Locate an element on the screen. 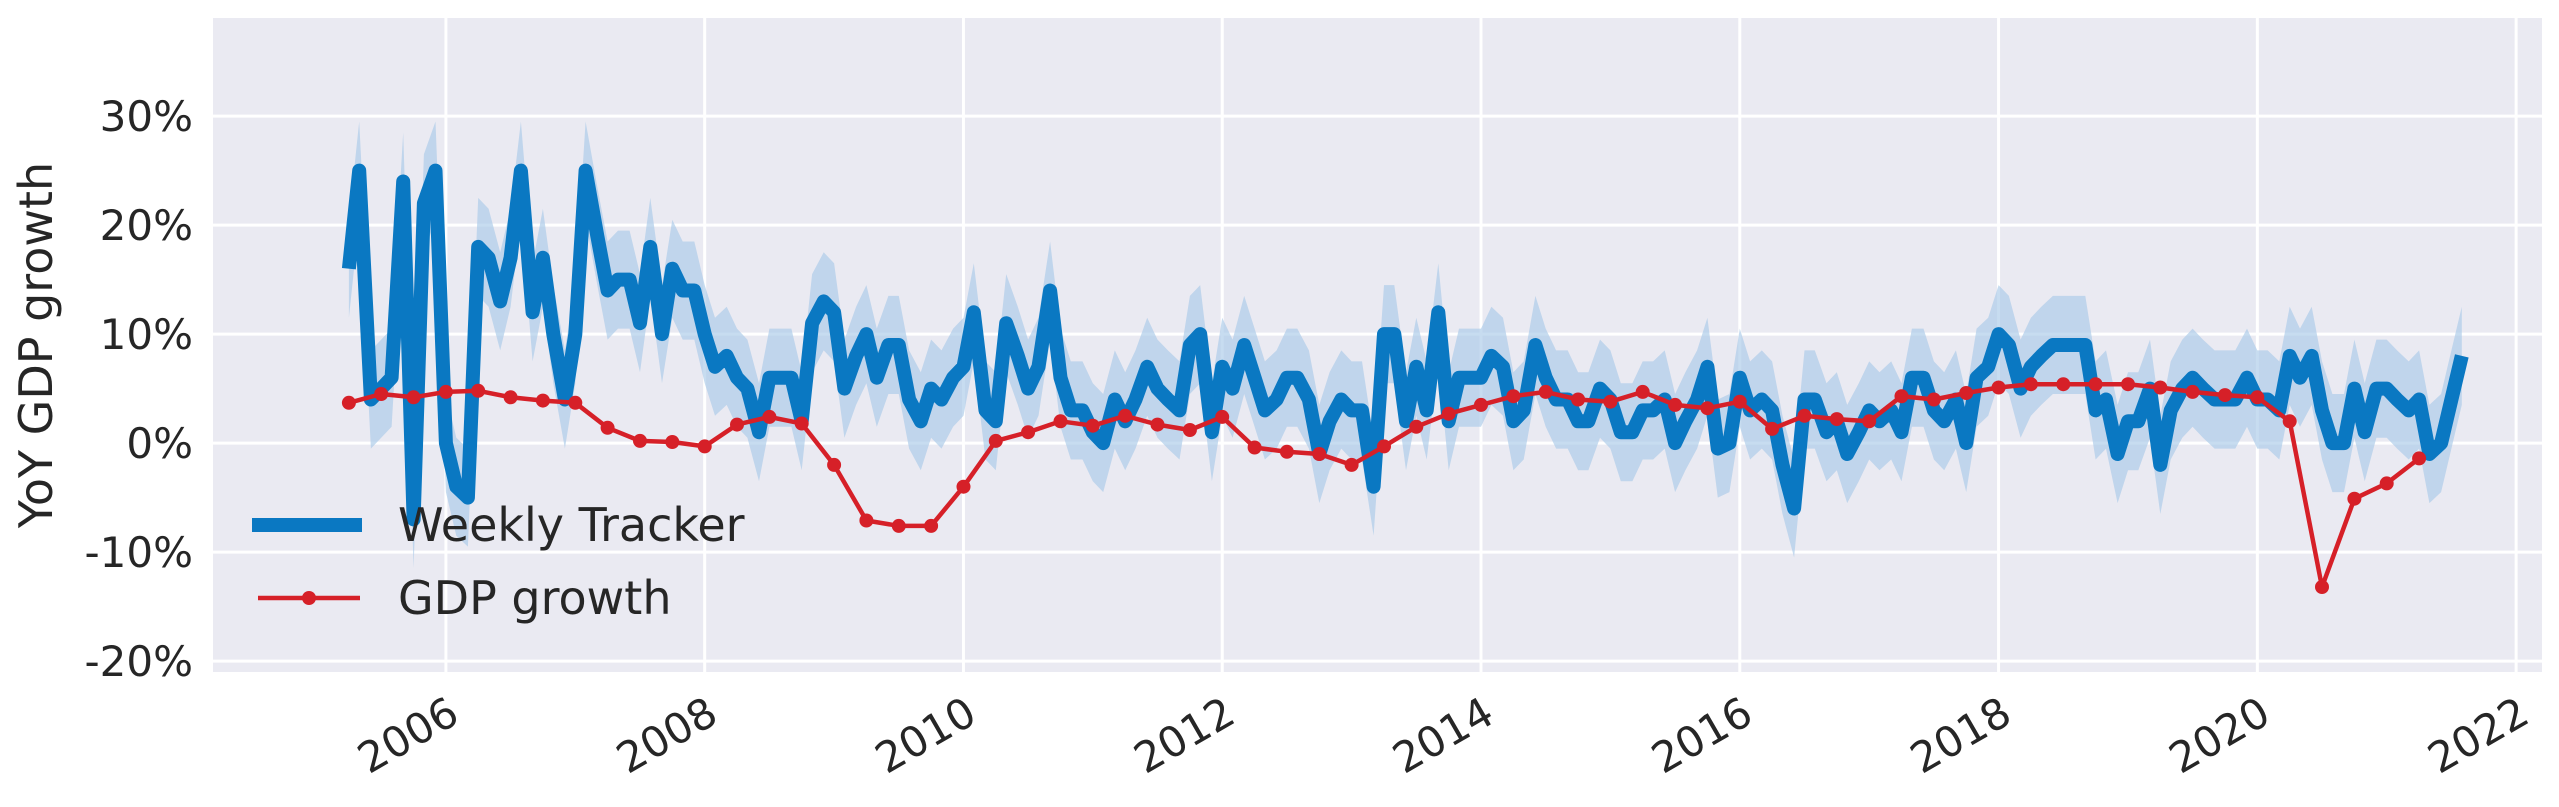 This screenshot has width=2559, height=807. legend-gdp-growth-marker is located at coordinates (309, 598).